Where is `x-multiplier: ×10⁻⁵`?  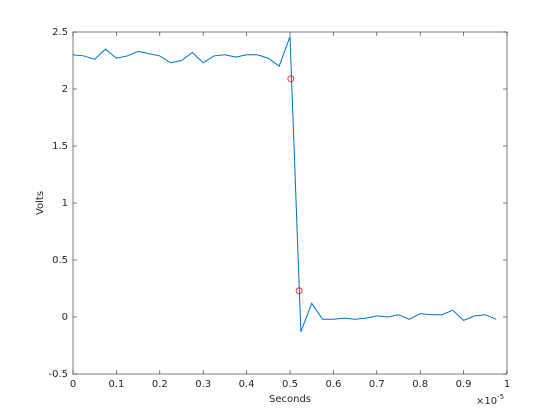
x-multiplier: ×10⁻⁵ is located at coordinates (490, 400).